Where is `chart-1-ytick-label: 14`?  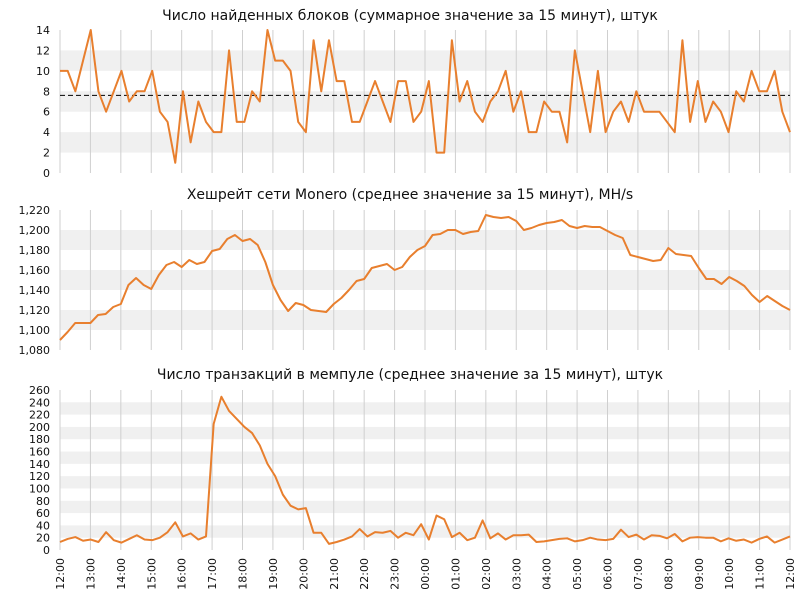 chart-1-ytick-label: 14 is located at coordinates (43, 30).